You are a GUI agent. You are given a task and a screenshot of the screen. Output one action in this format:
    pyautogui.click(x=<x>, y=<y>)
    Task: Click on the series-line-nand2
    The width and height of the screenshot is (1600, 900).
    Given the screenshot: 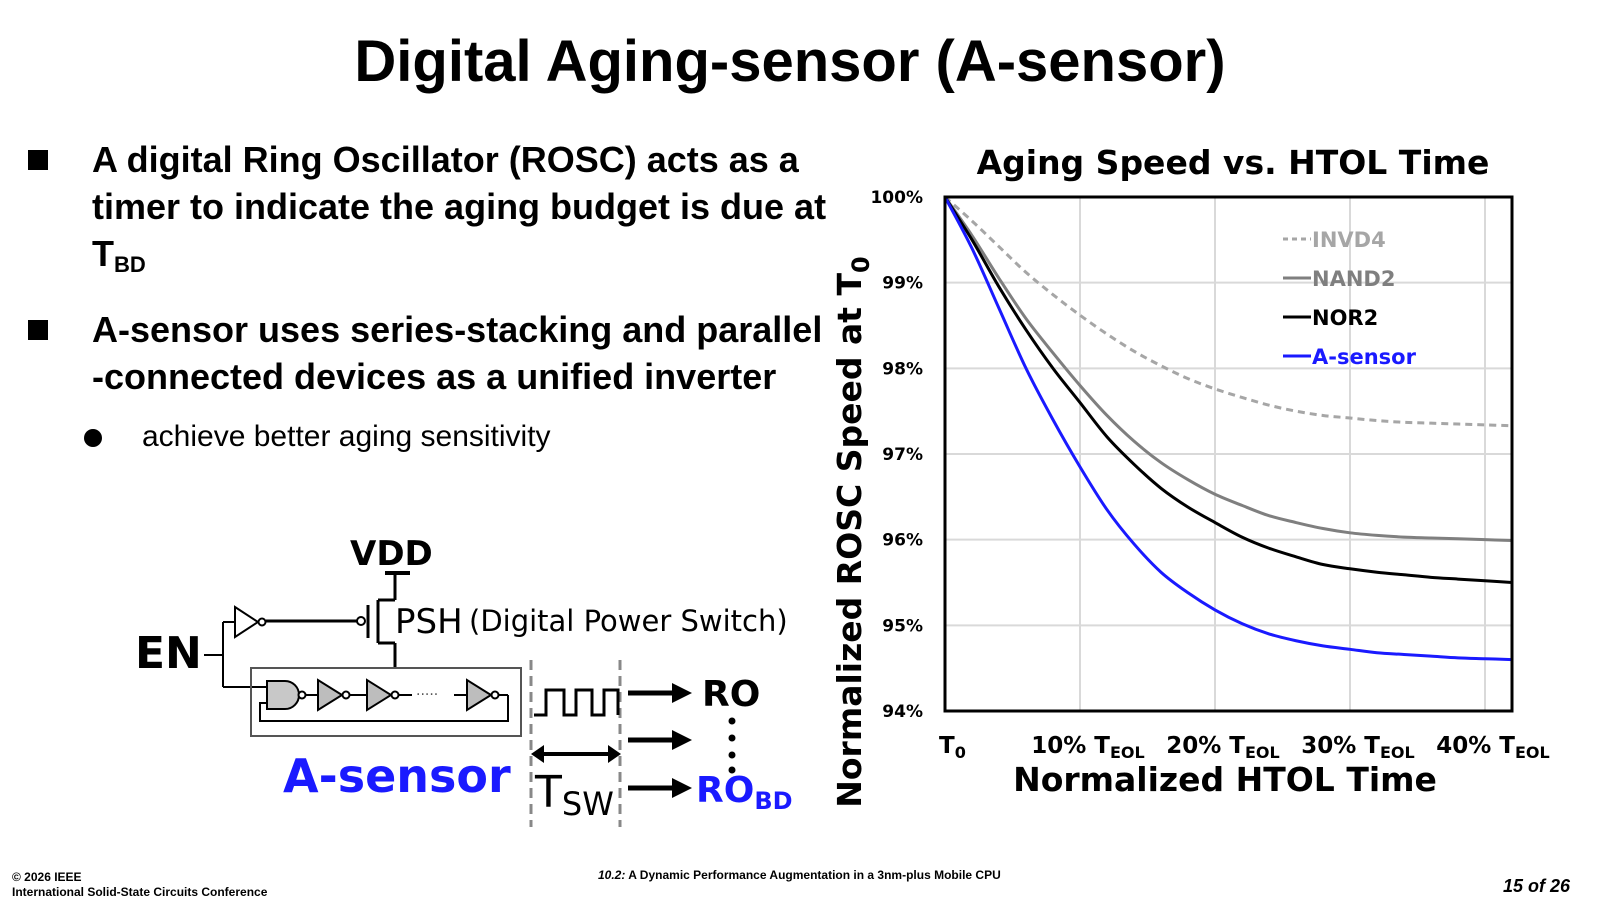 What is the action you would take?
    pyautogui.click(x=1228, y=369)
    